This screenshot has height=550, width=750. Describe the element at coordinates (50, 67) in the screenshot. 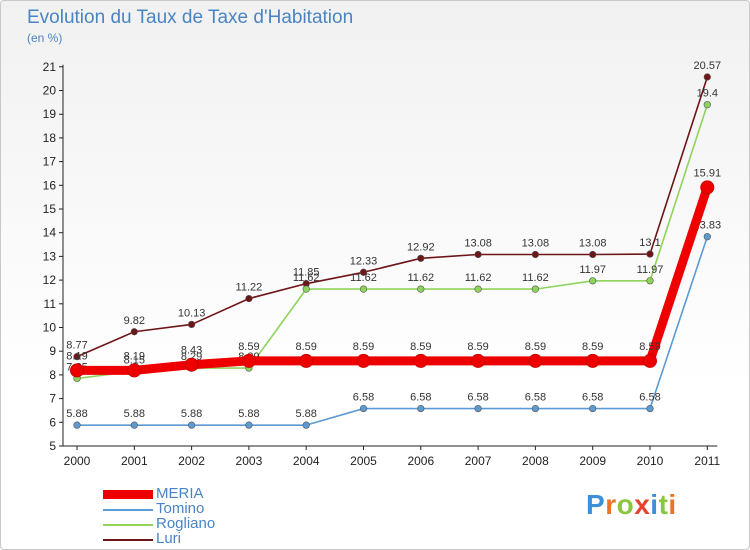

I see `y-tick-label: 21` at that location.